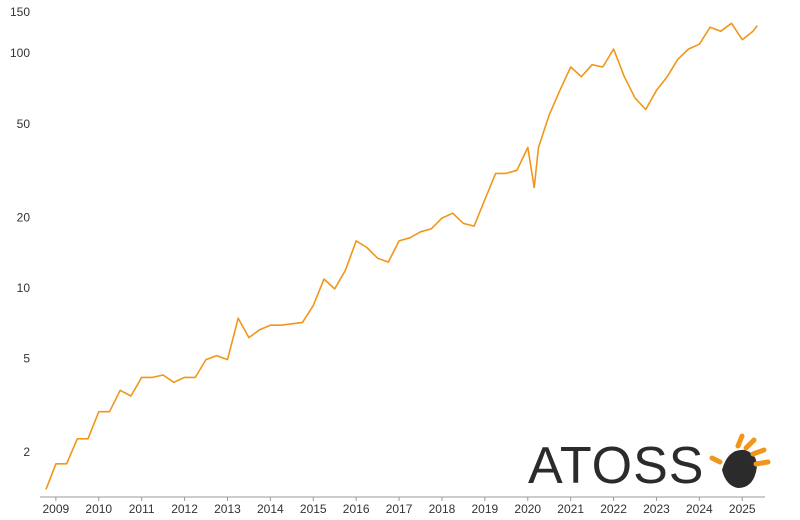 The image size is (800, 520). I want to click on x-tick-label: 2019, so click(485, 509).